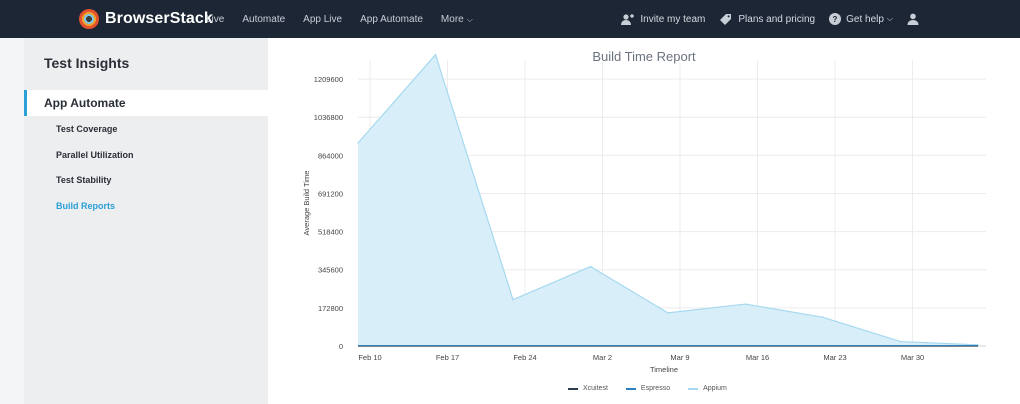 This screenshot has height=404, width=1020. What do you see at coordinates (369, 357) in the screenshot?
I see `x-tick-label: Feb 10` at bounding box center [369, 357].